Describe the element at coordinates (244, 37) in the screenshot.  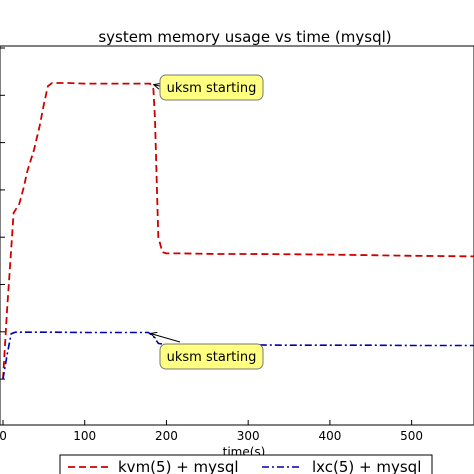
I see `chart-title: system memory usage vs time (mysql)` at that location.